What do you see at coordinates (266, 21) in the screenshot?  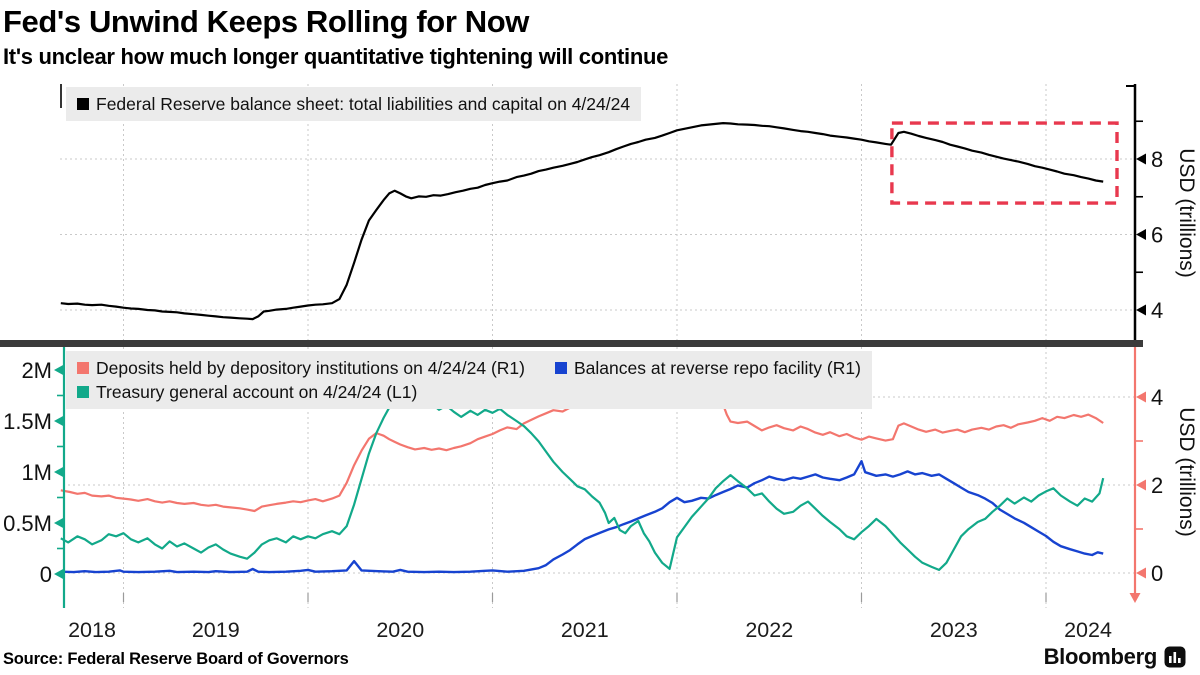 I see `page-title: Fed's Unwind Keeps Rolling for Now` at bounding box center [266, 21].